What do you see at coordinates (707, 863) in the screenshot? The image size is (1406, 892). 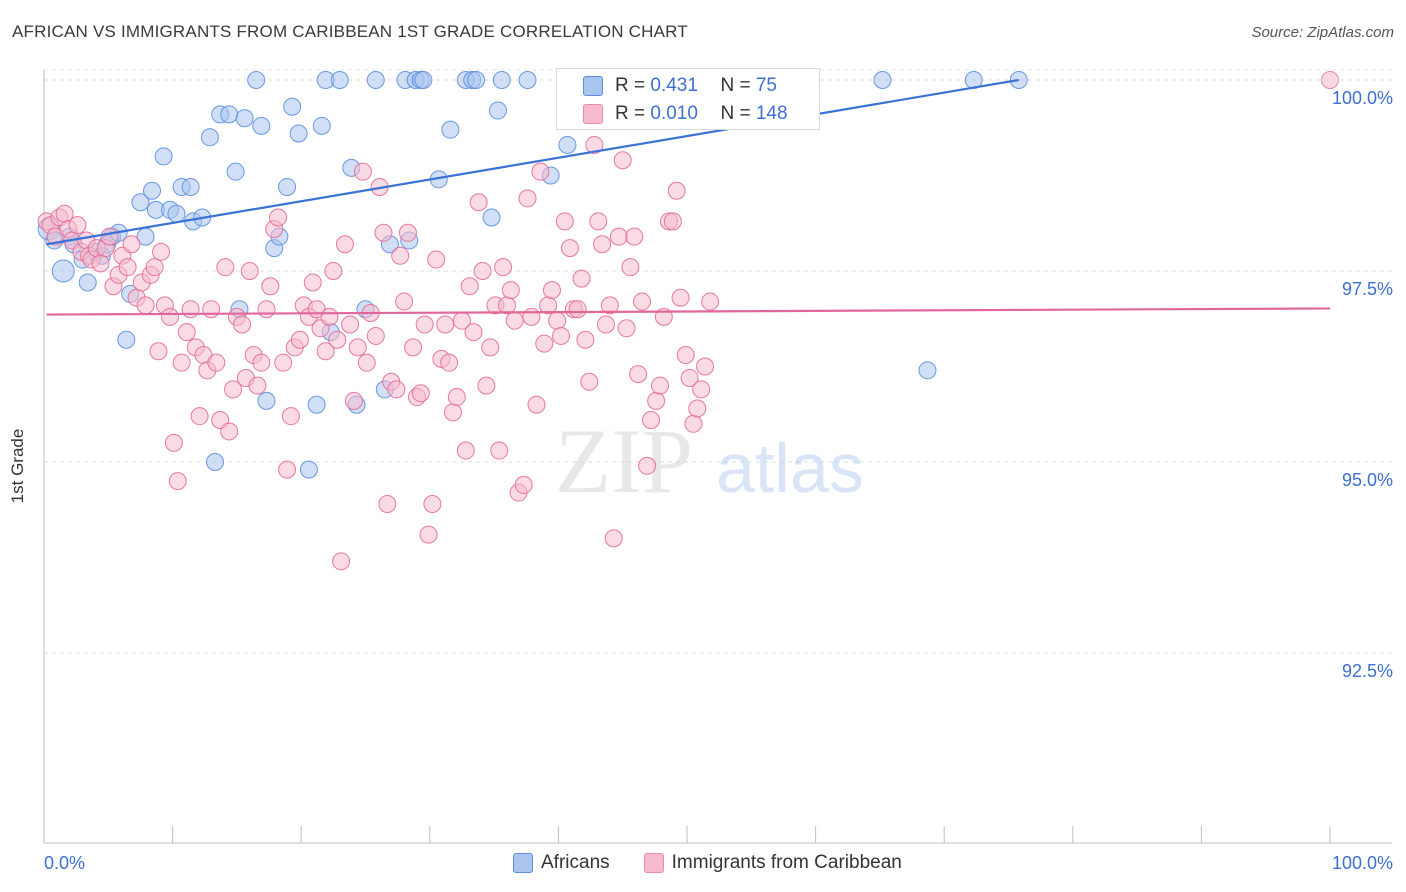 I see `legend: Africans Immigrants from Caribbean` at bounding box center [707, 863].